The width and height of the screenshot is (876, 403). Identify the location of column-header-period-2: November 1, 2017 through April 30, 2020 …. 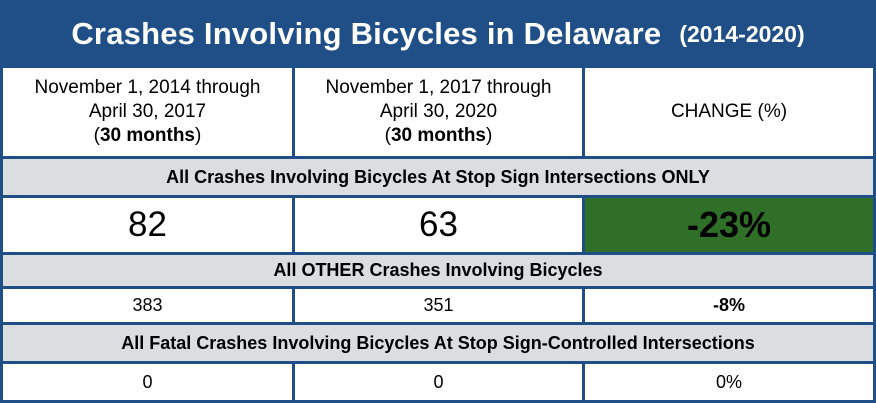
(438, 112).